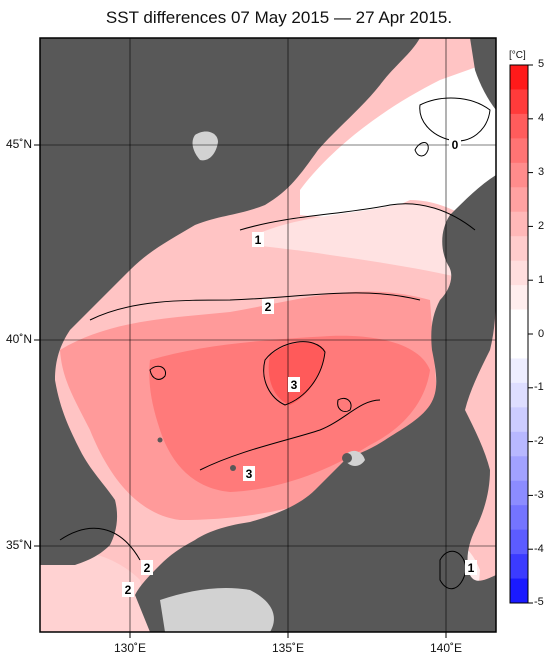  Describe the element at coordinates (541, 64) in the screenshot. I see `colorbar-tick-5: 5` at that location.